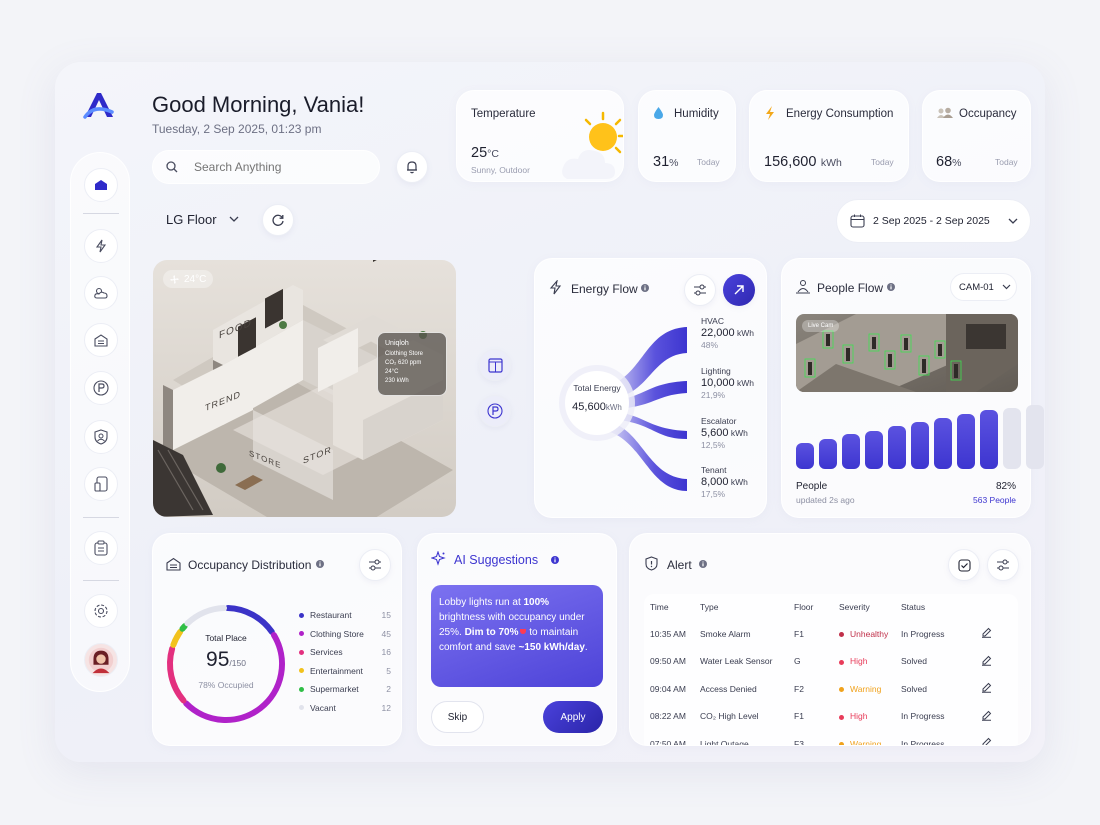  I want to click on sidebar-item-settings, so click(101, 611).